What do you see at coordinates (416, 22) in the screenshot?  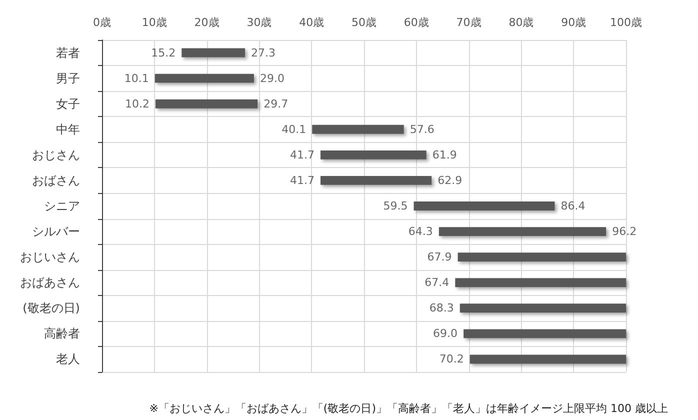 I see `x-tick-label: 60歳` at bounding box center [416, 22].